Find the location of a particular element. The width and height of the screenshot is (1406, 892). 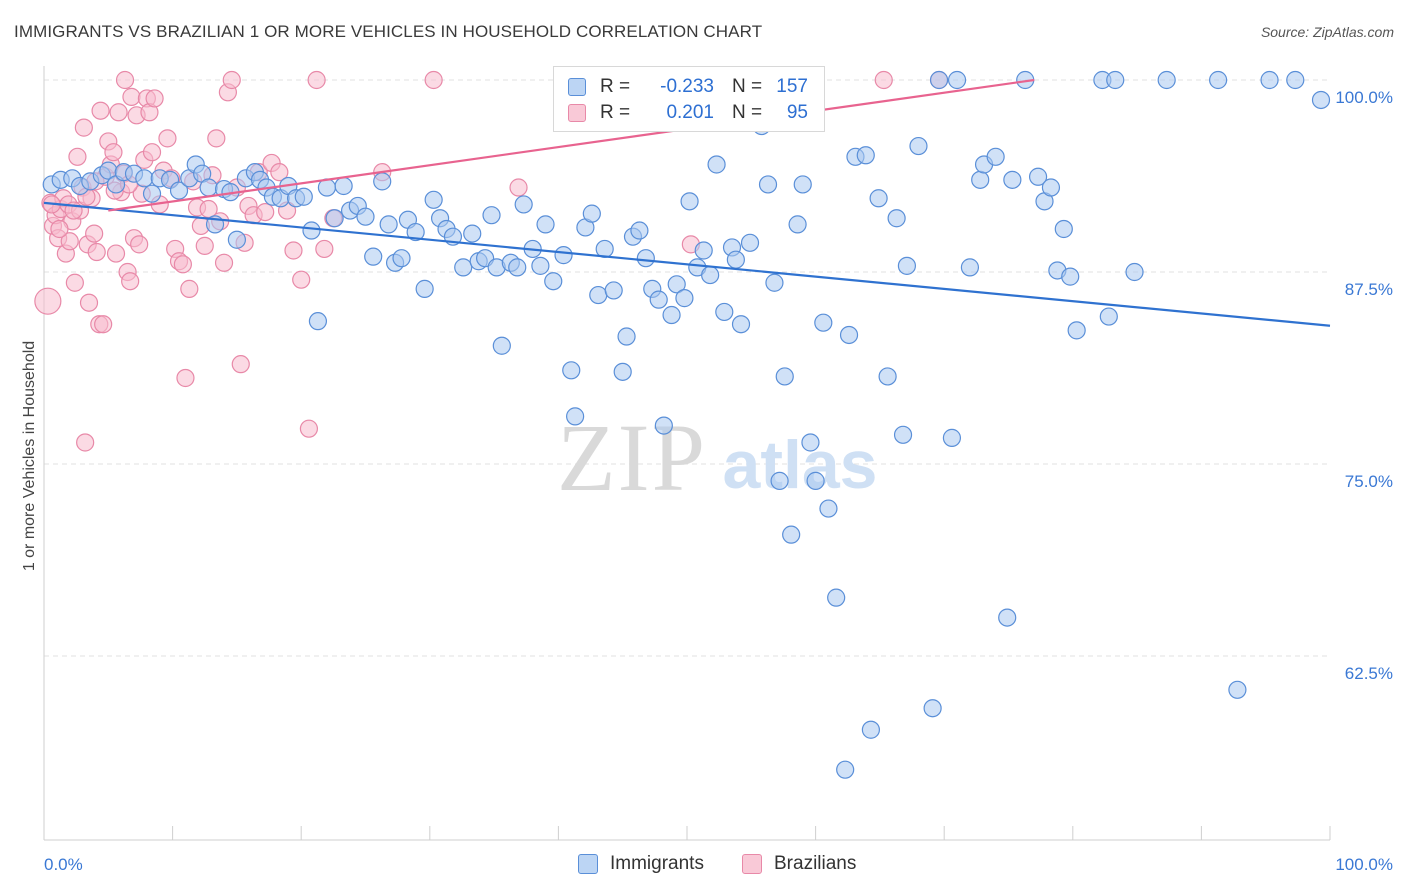

legend-row-brazilians: R = 0.201 N = 95 is located at coordinates (688, 113).